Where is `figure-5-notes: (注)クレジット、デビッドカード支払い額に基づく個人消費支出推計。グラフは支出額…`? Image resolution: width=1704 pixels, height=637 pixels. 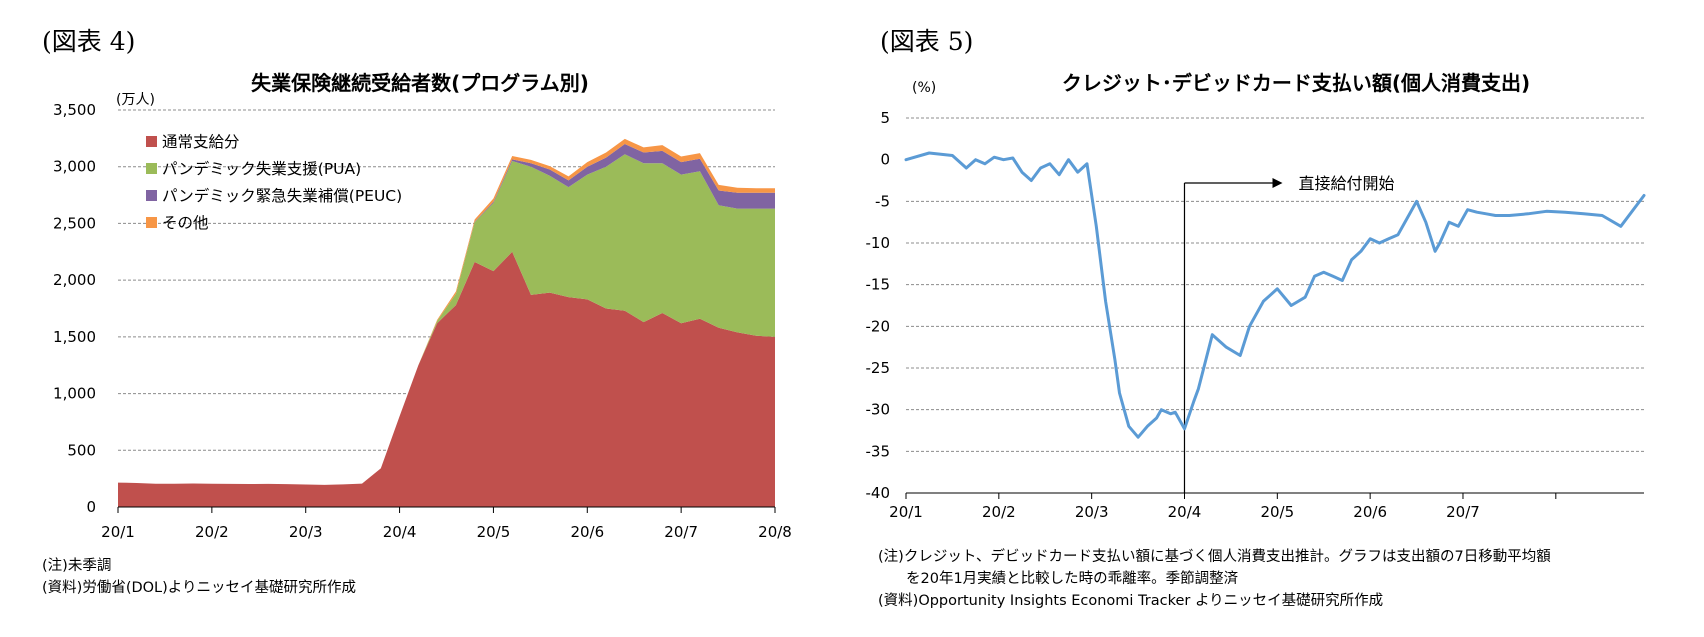 figure-5-notes: (注)クレジット、デビッドカード支払い額に基づく個人消費支出推計。グラフは支出額… is located at coordinates (1214, 579).